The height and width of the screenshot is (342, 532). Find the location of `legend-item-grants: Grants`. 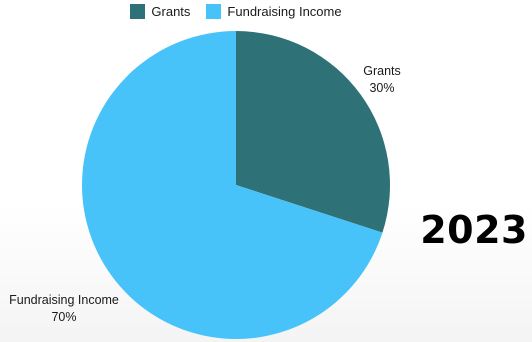

legend-item-grants: Grants is located at coordinates (160, 11).